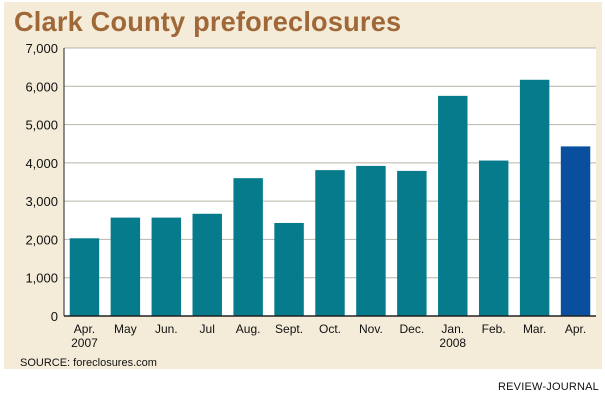  Describe the element at coordinates (41, 278) in the screenshot. I see `y-tick-label: 1,000` at that location.